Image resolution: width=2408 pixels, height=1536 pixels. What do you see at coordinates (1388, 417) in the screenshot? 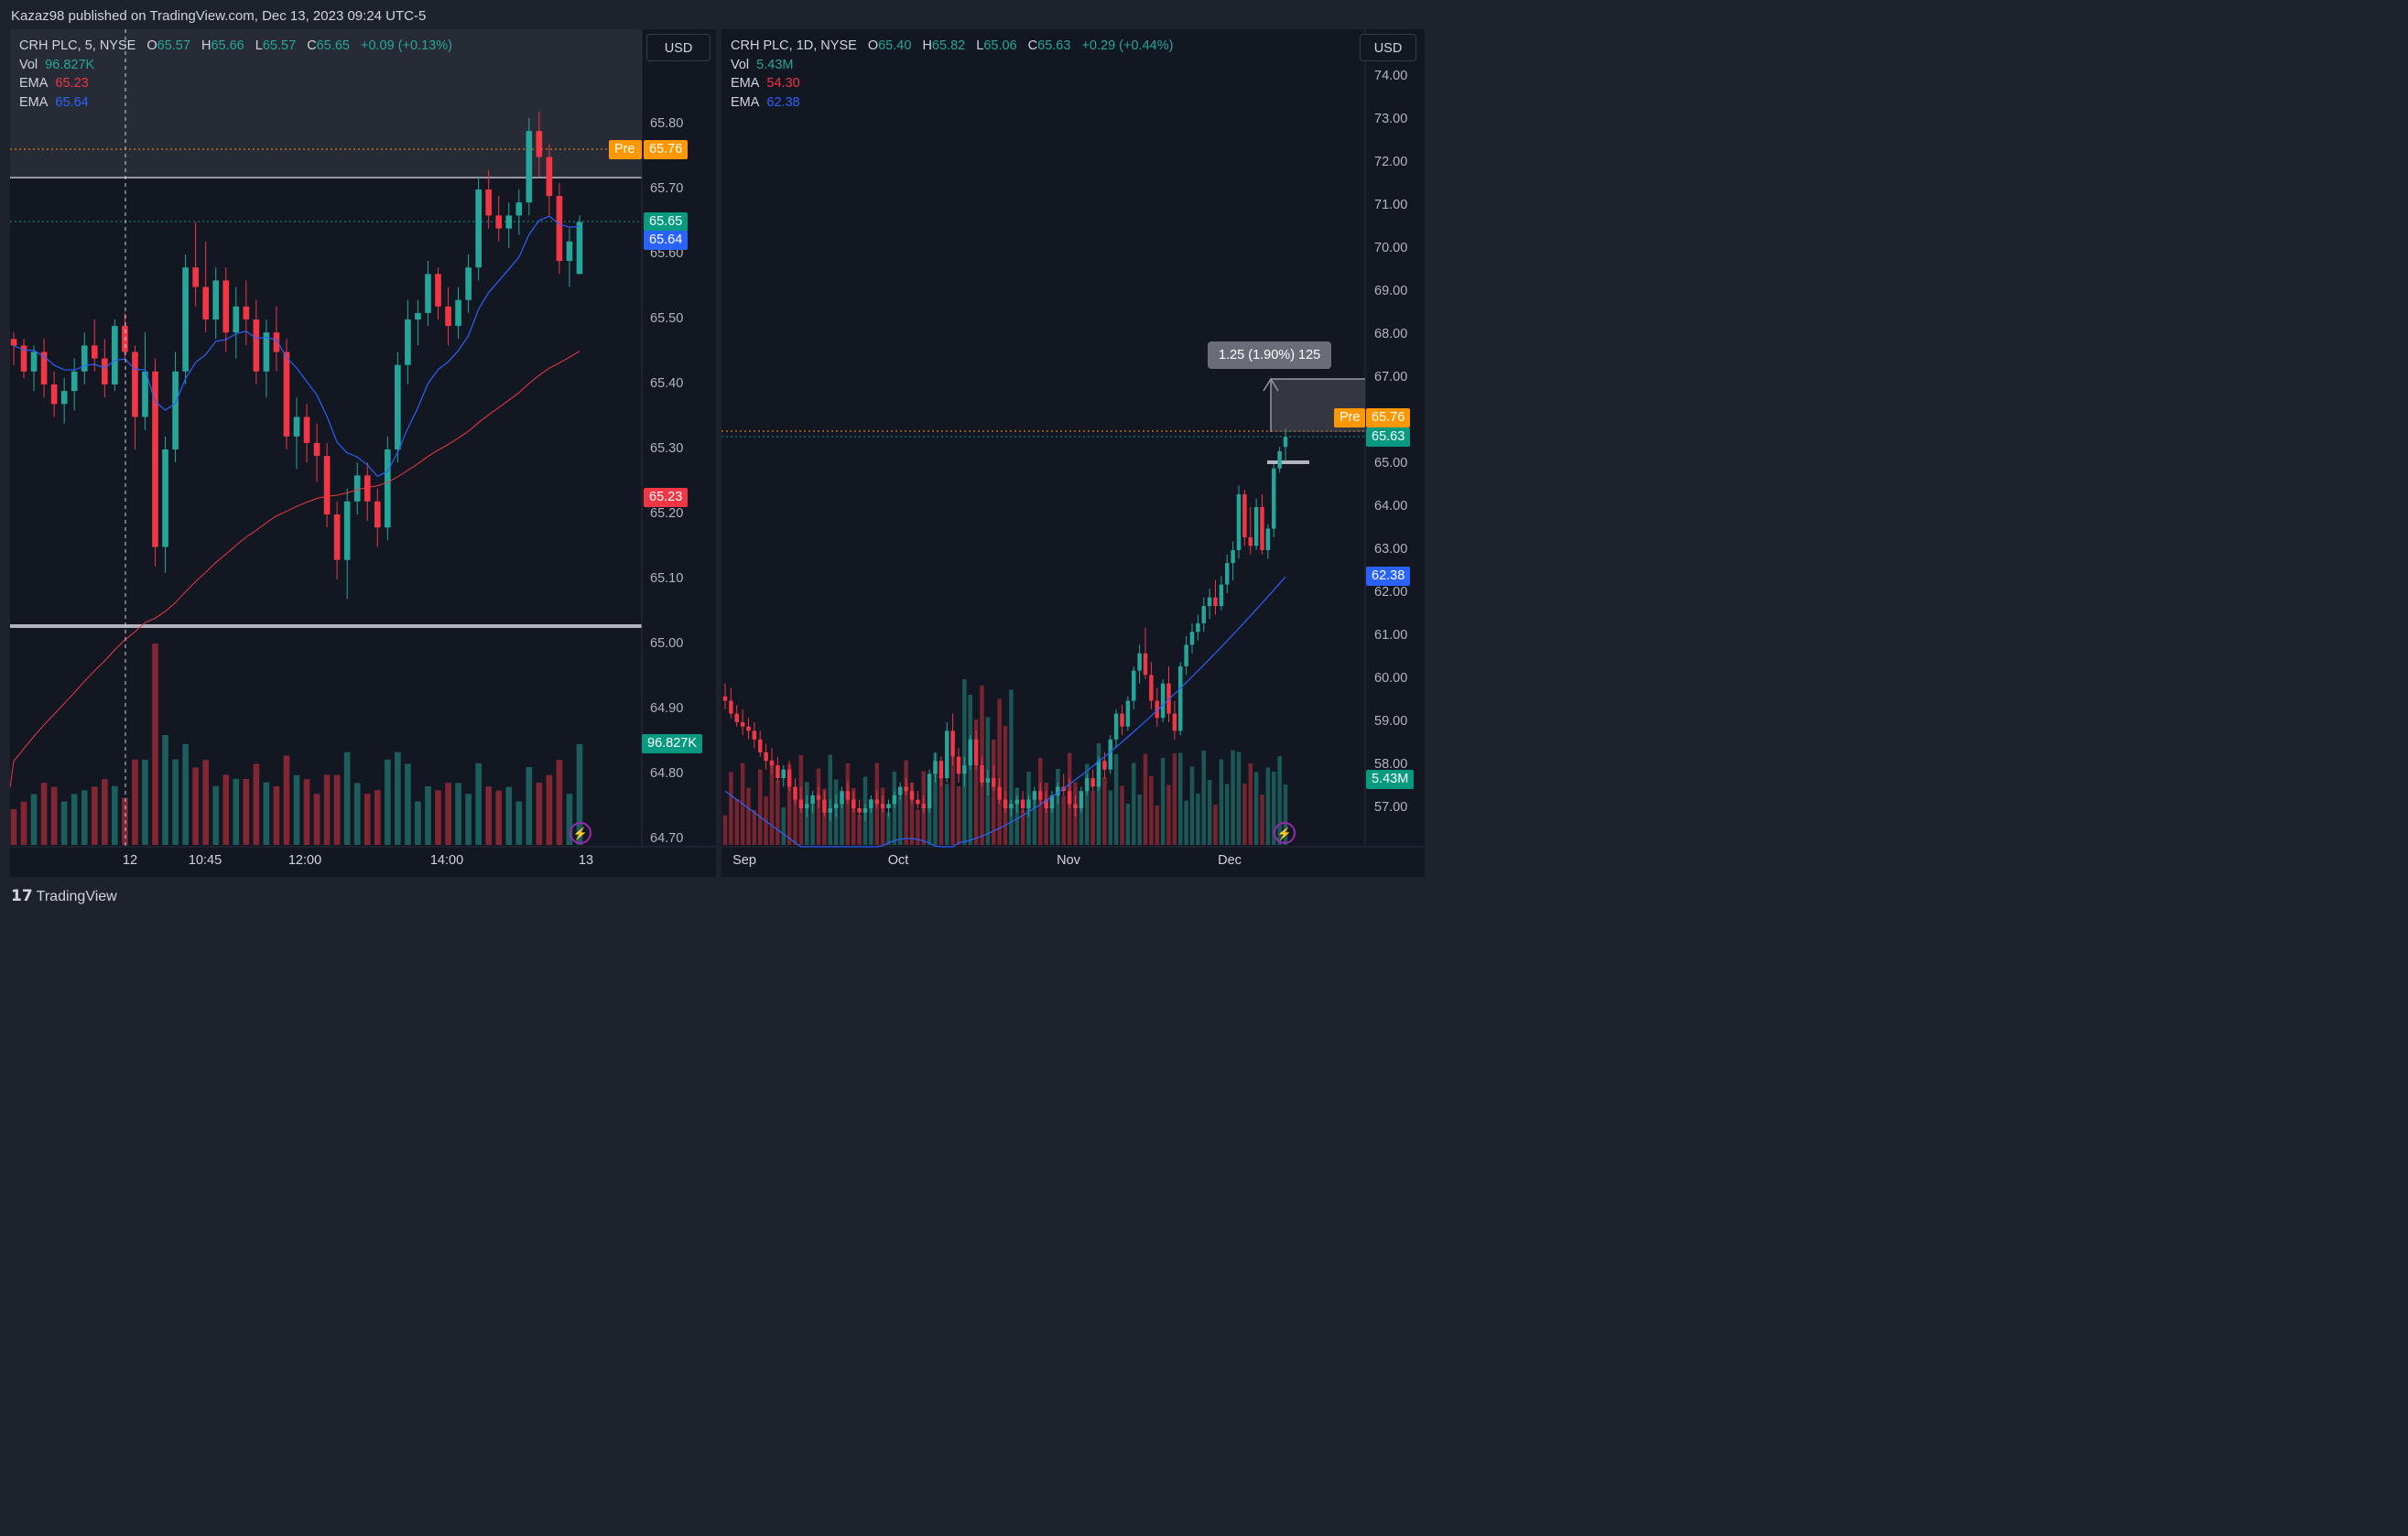
I see `pre-market-price-tag: 65.76` at bounding box center [1388, 417].